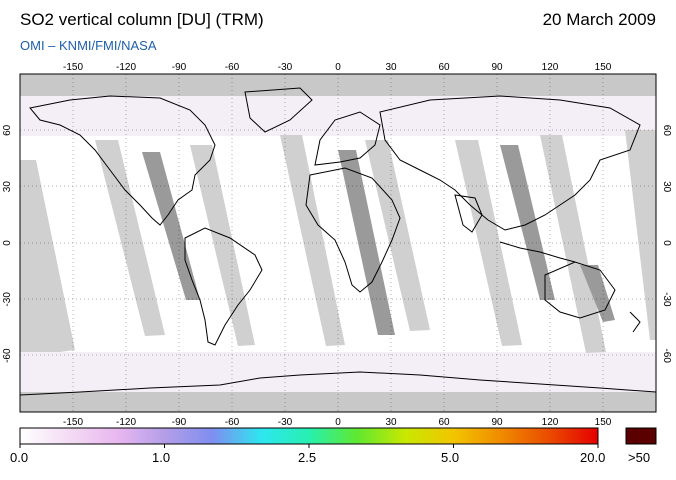 This screenshot has height=480, width=676. What do you see at coordinates (19, 457) in the screenshot?
I see `colorbar-label: 0.0` at bounding box center [19, 457].